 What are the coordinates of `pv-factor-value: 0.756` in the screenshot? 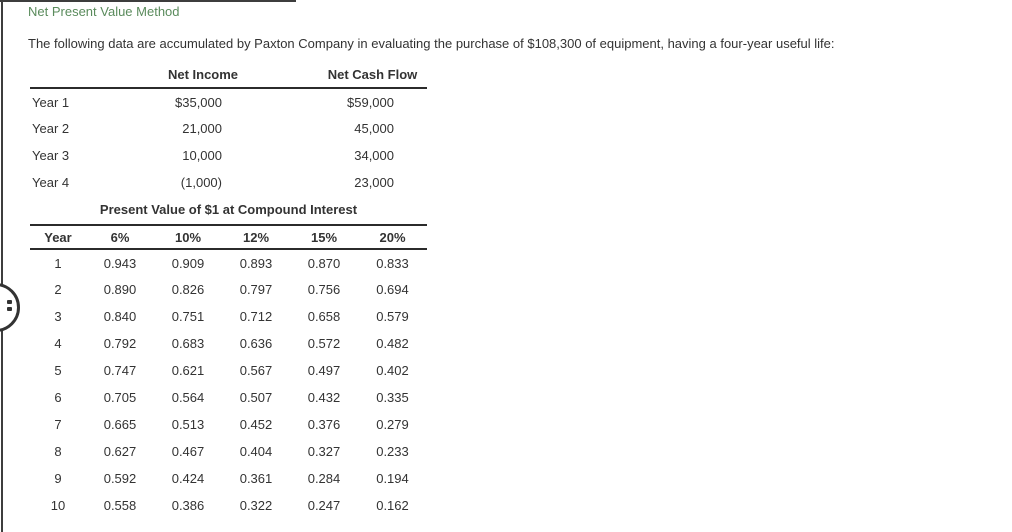 It's located at (324, 289).